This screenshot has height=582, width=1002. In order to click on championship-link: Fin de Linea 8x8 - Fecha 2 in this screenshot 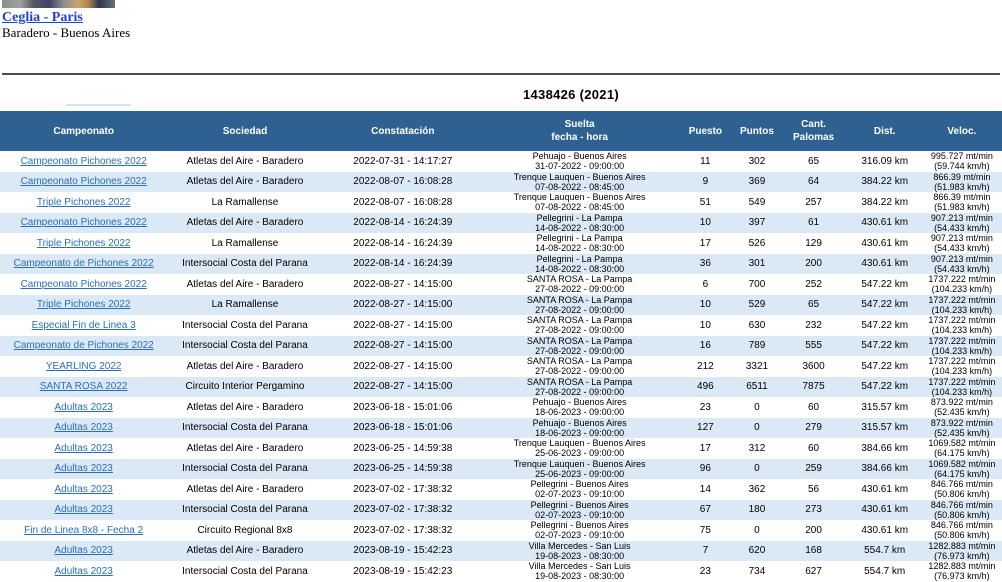, I will do `click(84, 530)`.